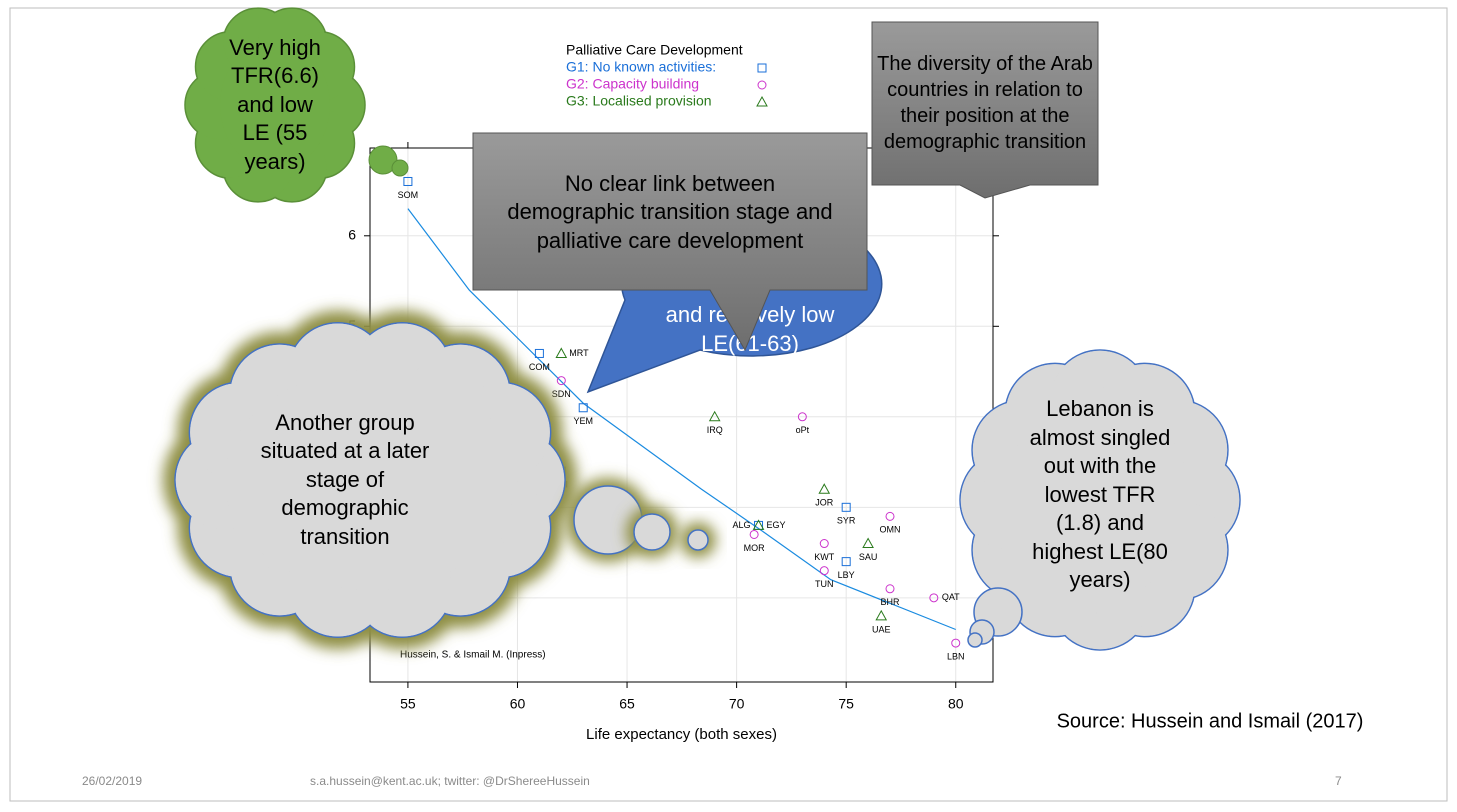  What do you see at coordinates (881, 629) in the screenshot?
I see `point-label: UAE` at bounding box center [881, 629].